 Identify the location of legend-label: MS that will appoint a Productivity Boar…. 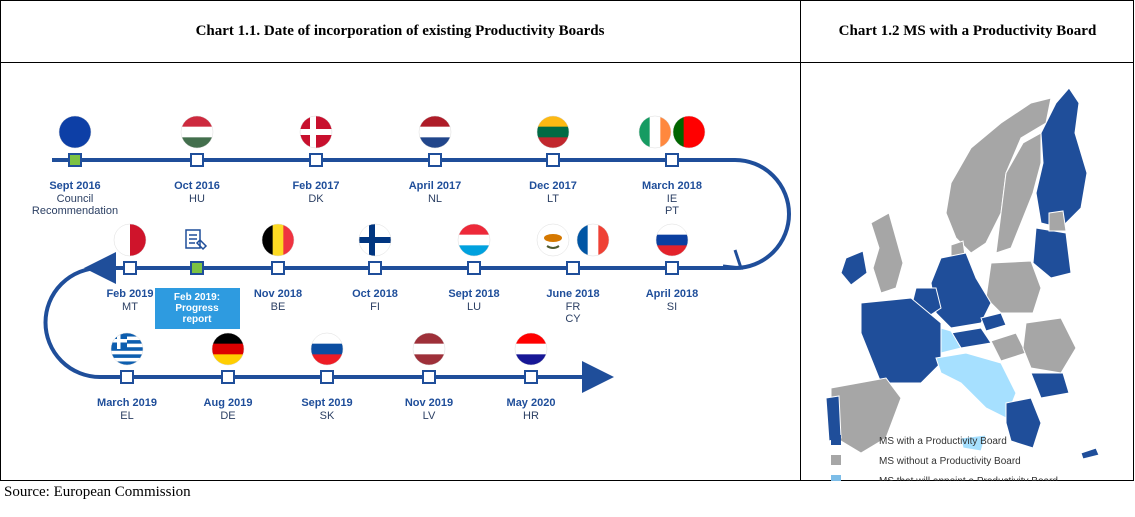
(968, 478).